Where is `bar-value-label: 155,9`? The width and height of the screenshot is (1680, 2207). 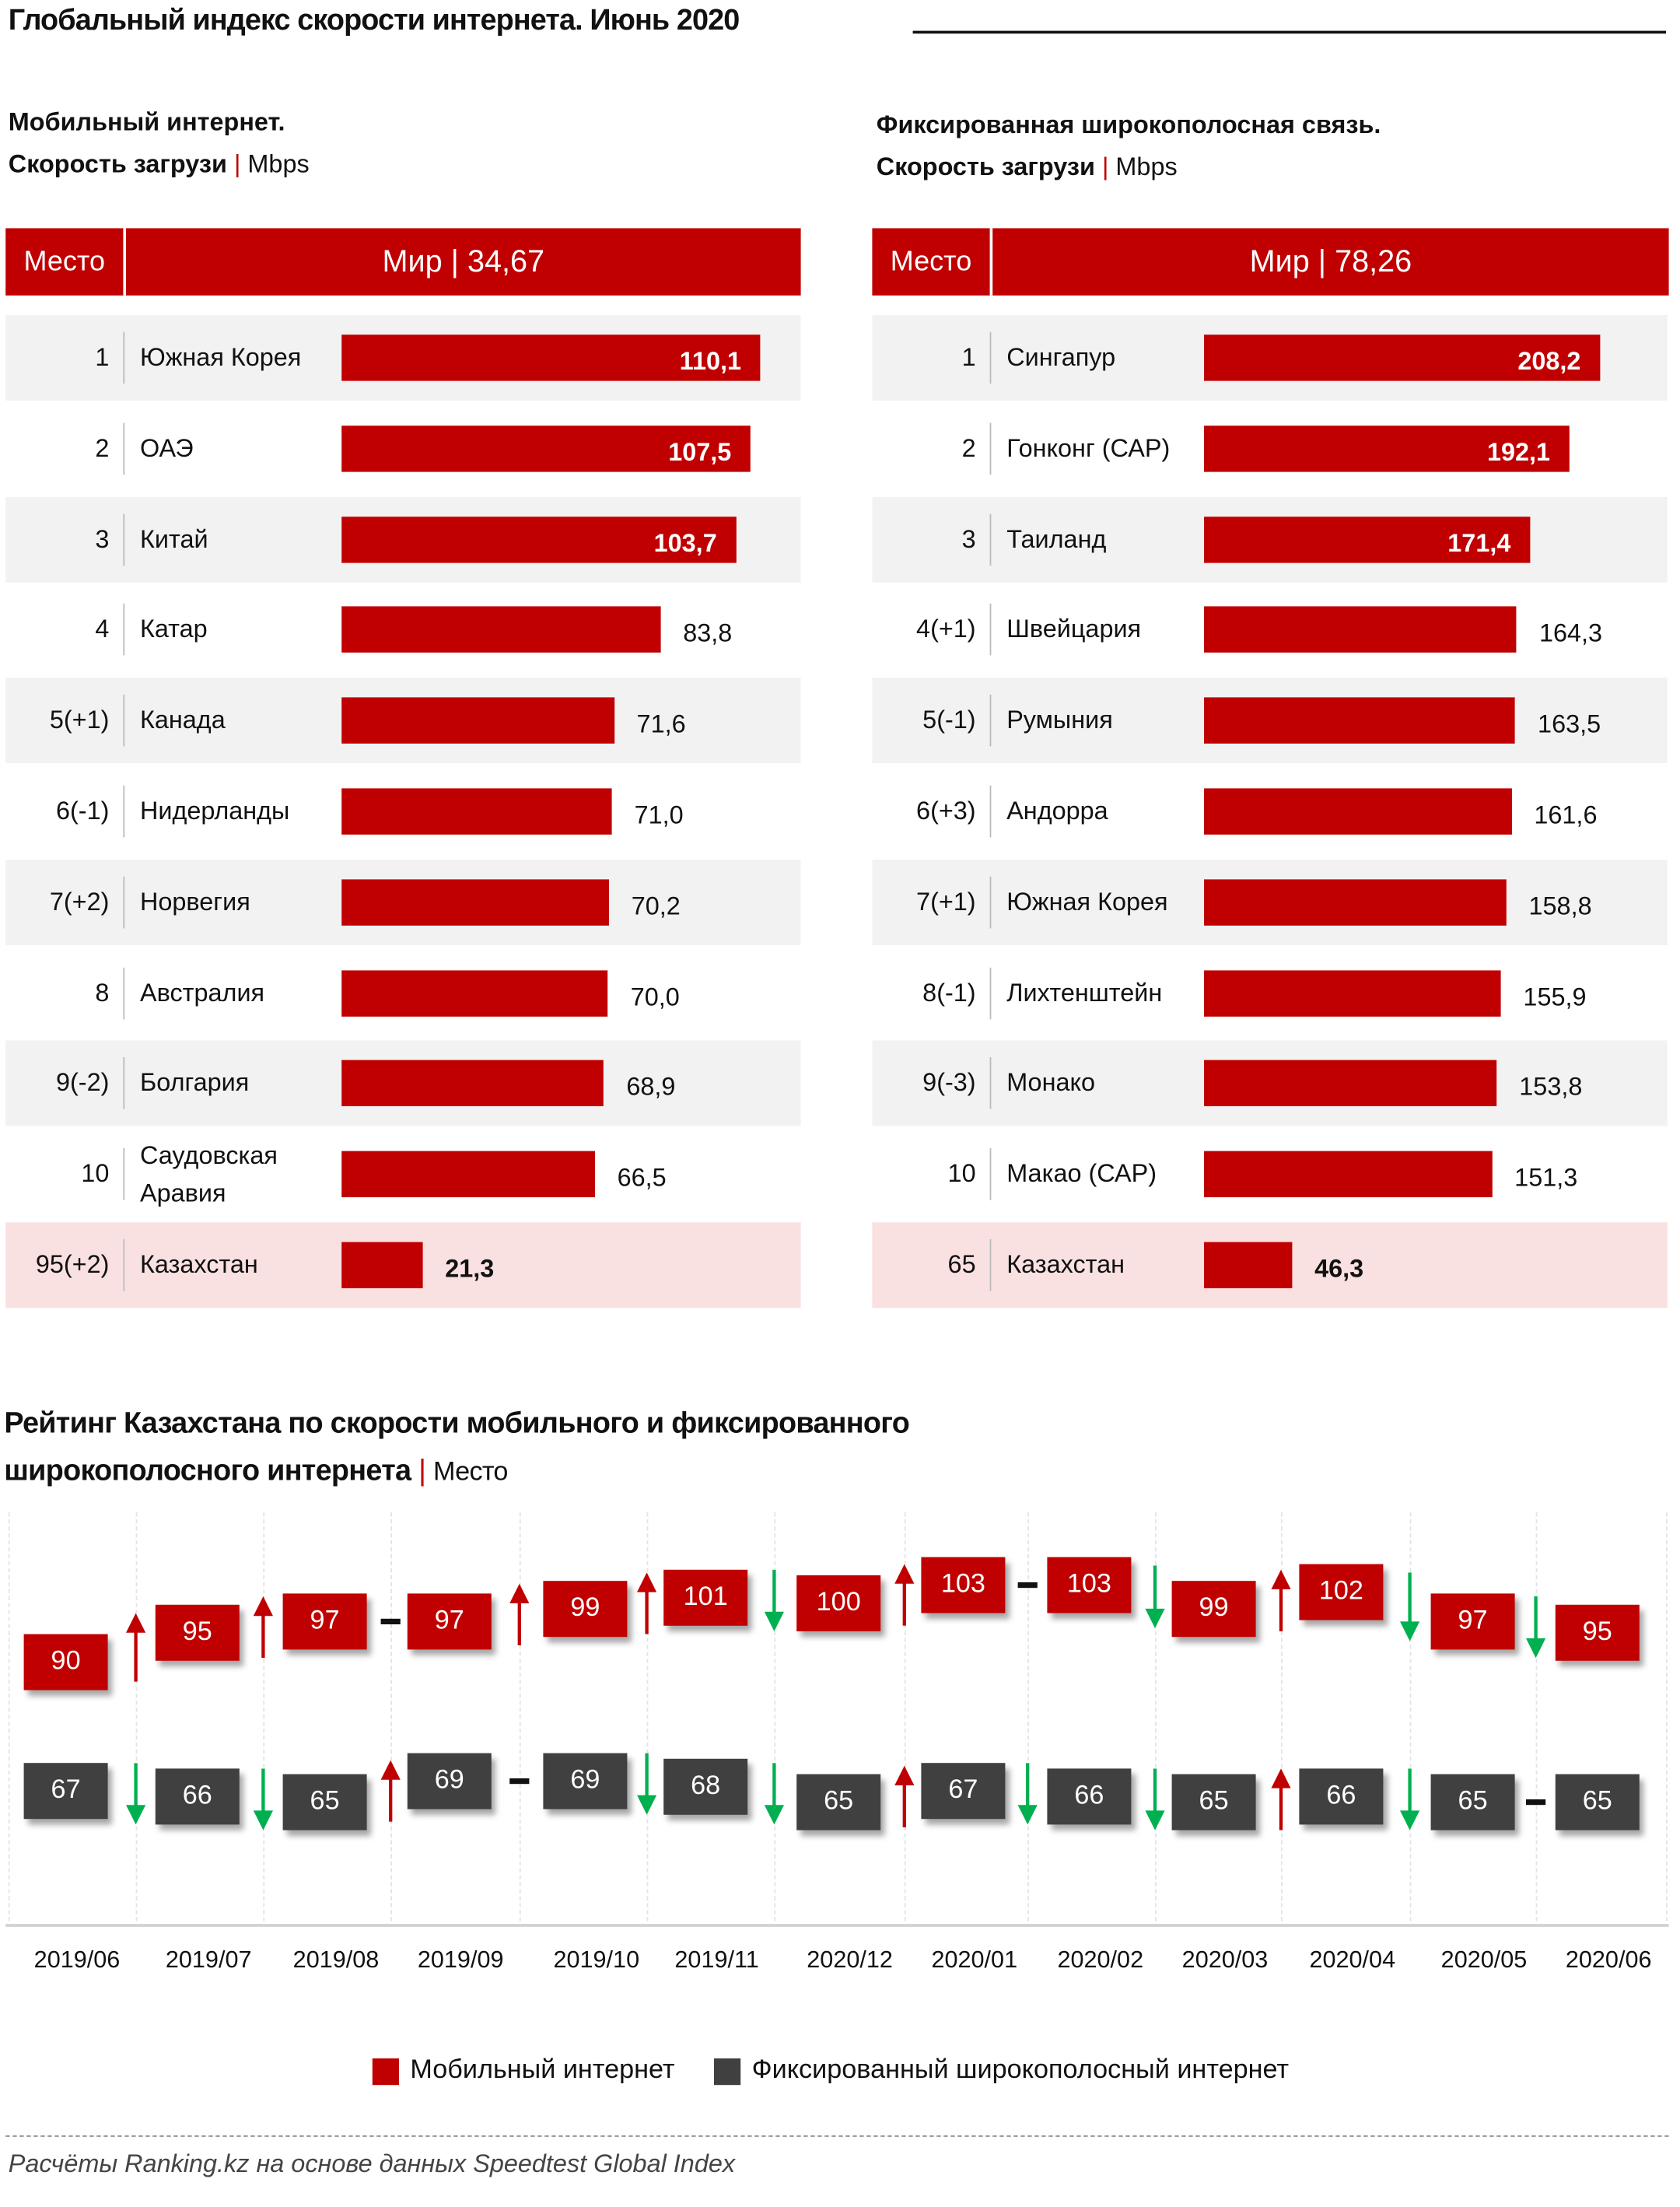
bar-value-label: 155,9 is located at coordinates (1555, 996).